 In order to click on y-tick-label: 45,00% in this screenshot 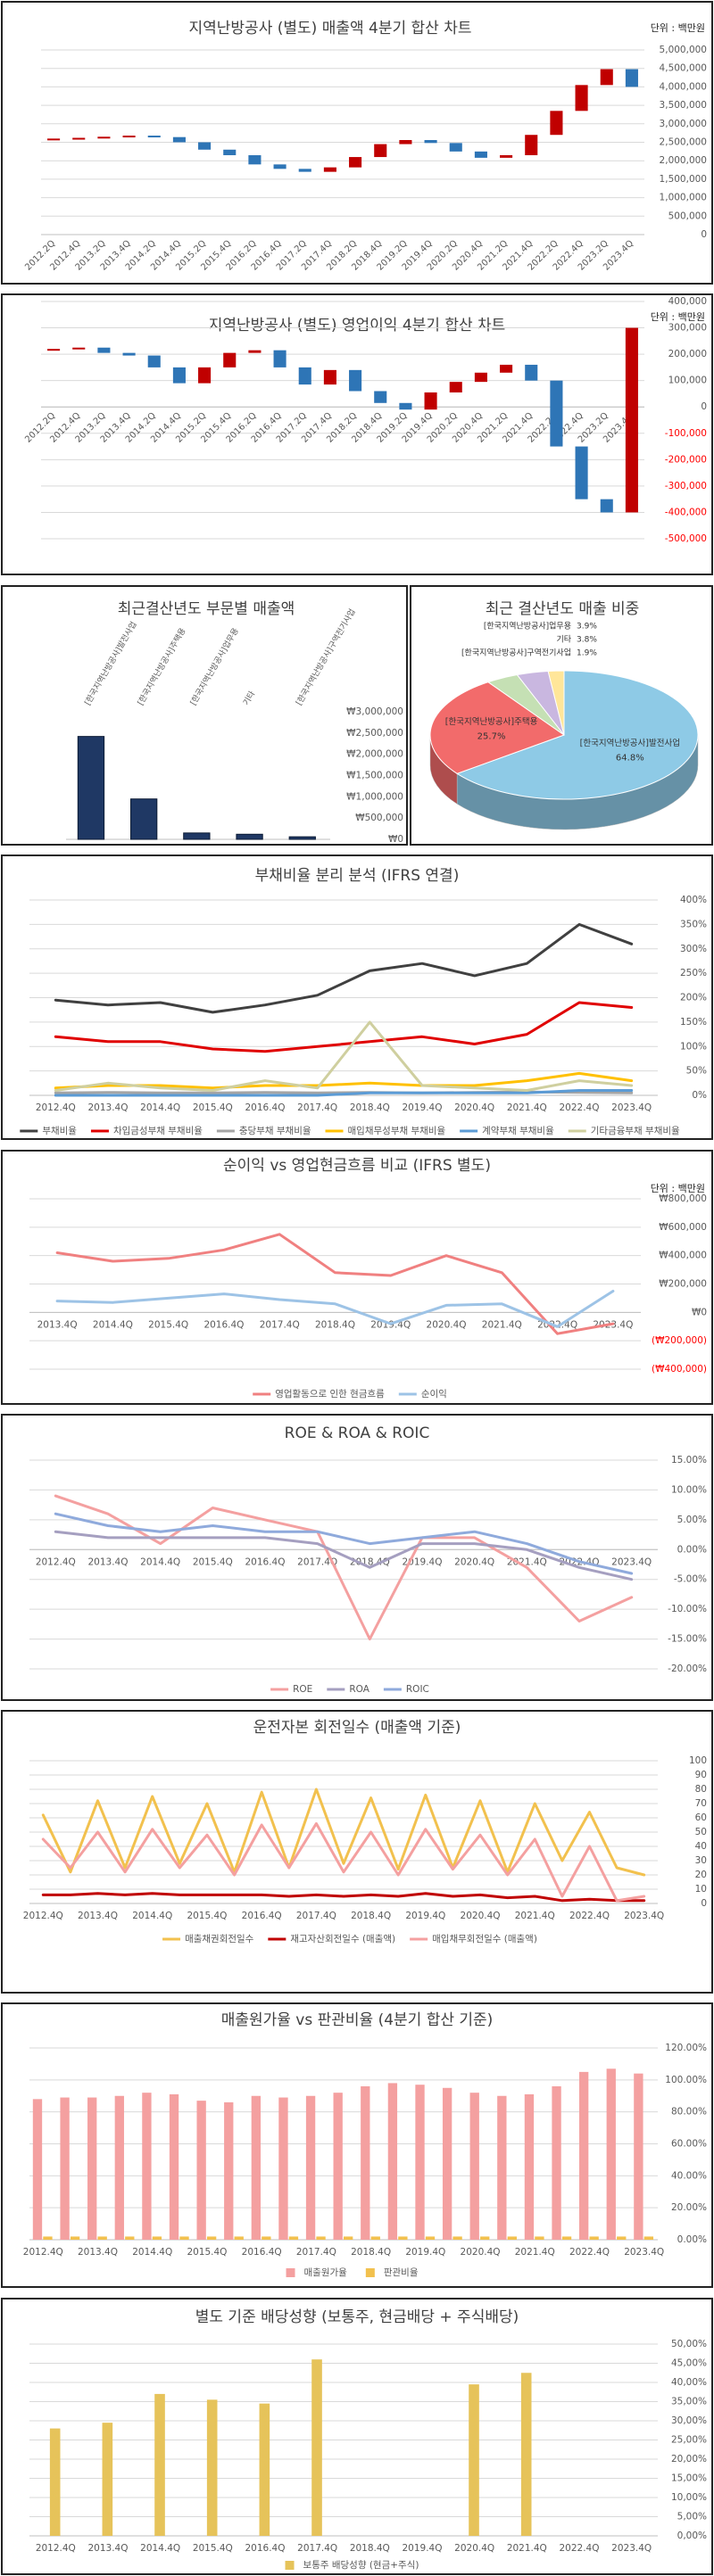, I will do `click(689, 2364)`.